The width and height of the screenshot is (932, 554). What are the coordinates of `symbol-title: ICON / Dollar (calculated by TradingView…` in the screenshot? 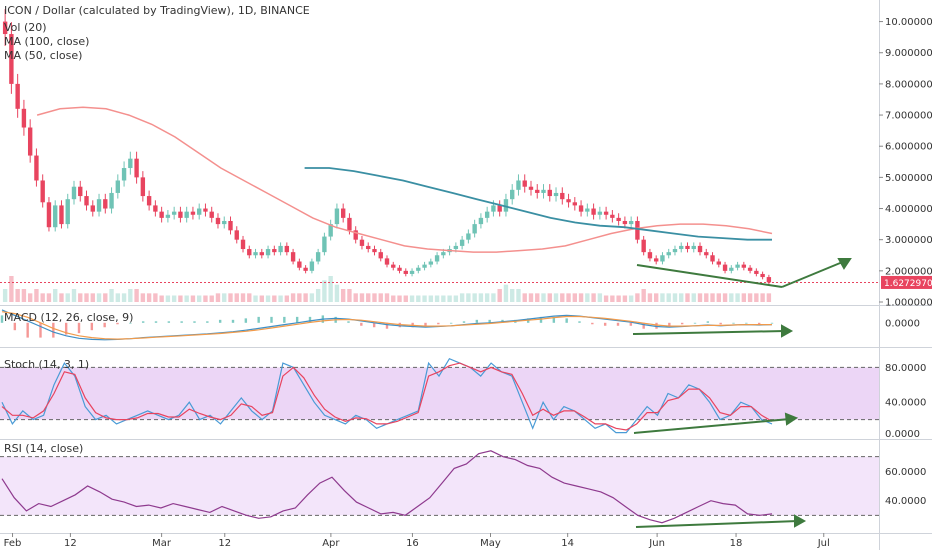 It's located at (157, 10).